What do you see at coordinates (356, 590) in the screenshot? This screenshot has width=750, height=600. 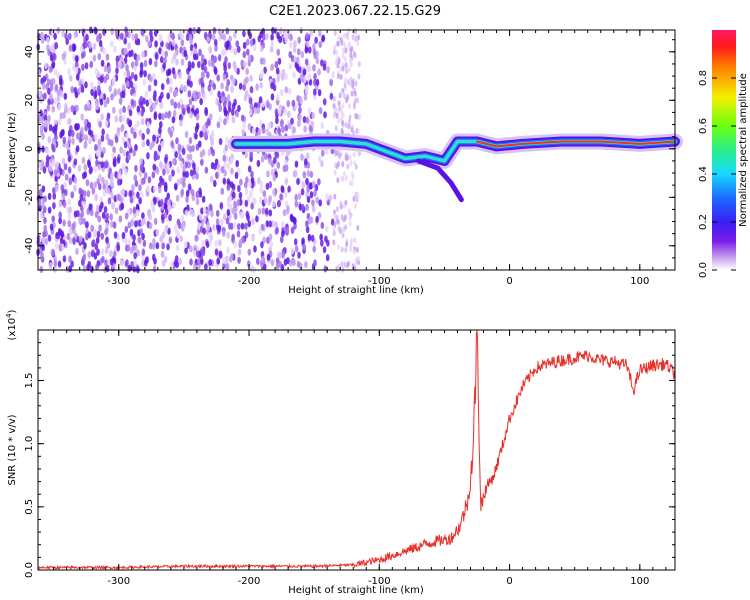 I see `bottom-x-axis-label: Height of straight line (km)` at bounding box center [356, 590].